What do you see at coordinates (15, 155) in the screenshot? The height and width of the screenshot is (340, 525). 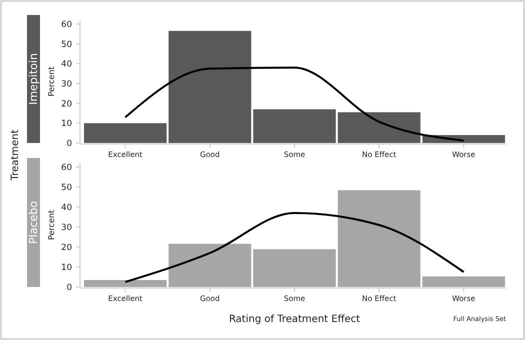 I see `text: Treatment` at bounding box center [15, 155].